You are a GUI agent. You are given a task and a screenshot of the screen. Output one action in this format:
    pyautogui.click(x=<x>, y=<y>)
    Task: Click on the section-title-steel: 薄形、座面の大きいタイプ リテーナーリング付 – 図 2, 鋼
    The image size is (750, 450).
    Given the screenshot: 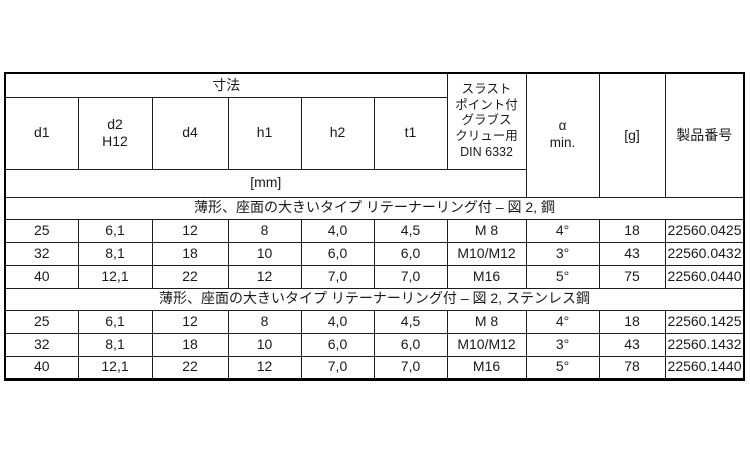 What is the action you would take?
    pyautogui.click(x=374, y=208)
    